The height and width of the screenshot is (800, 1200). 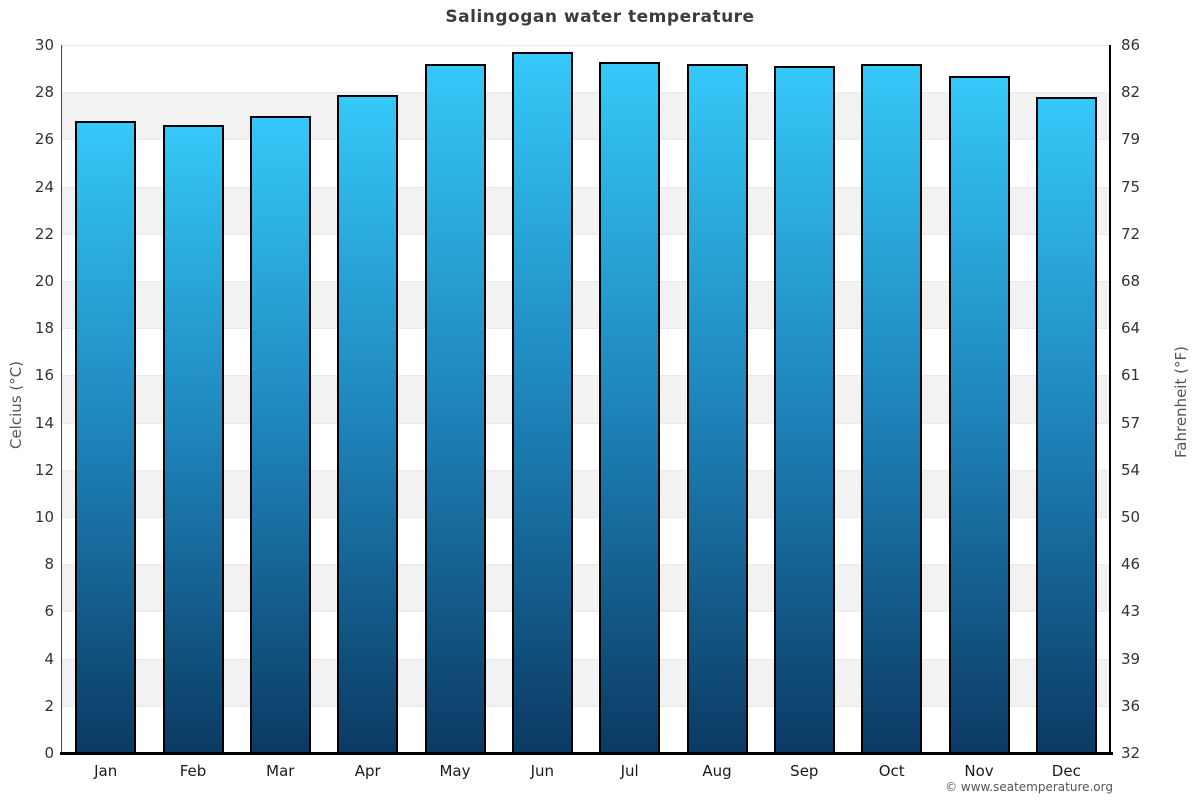 What do you see at coordinates (106, 771) in the screenshot?
I see `month-label-jan: Jan` at bounding box center [106, 771].